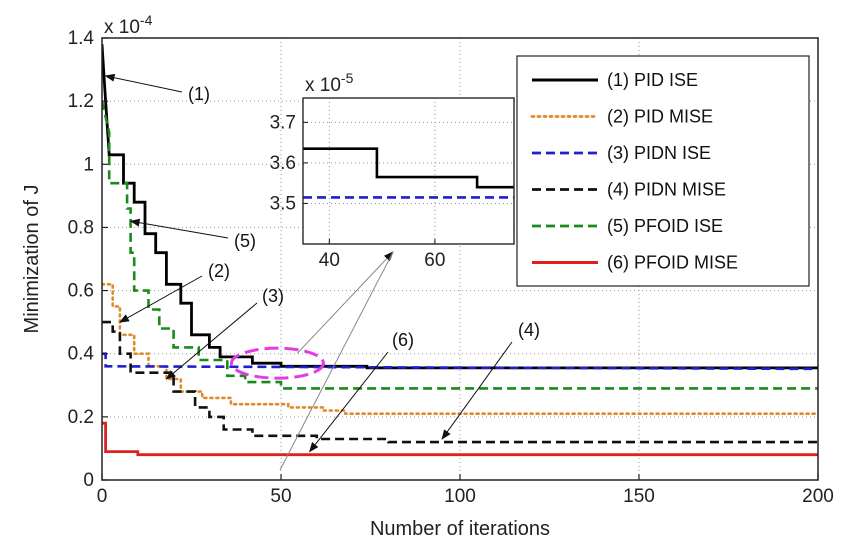  What do you see at coordinates (460, 496) in the screenshot?
I see `x-tick-label: 100` at bounding box center [460, 496].